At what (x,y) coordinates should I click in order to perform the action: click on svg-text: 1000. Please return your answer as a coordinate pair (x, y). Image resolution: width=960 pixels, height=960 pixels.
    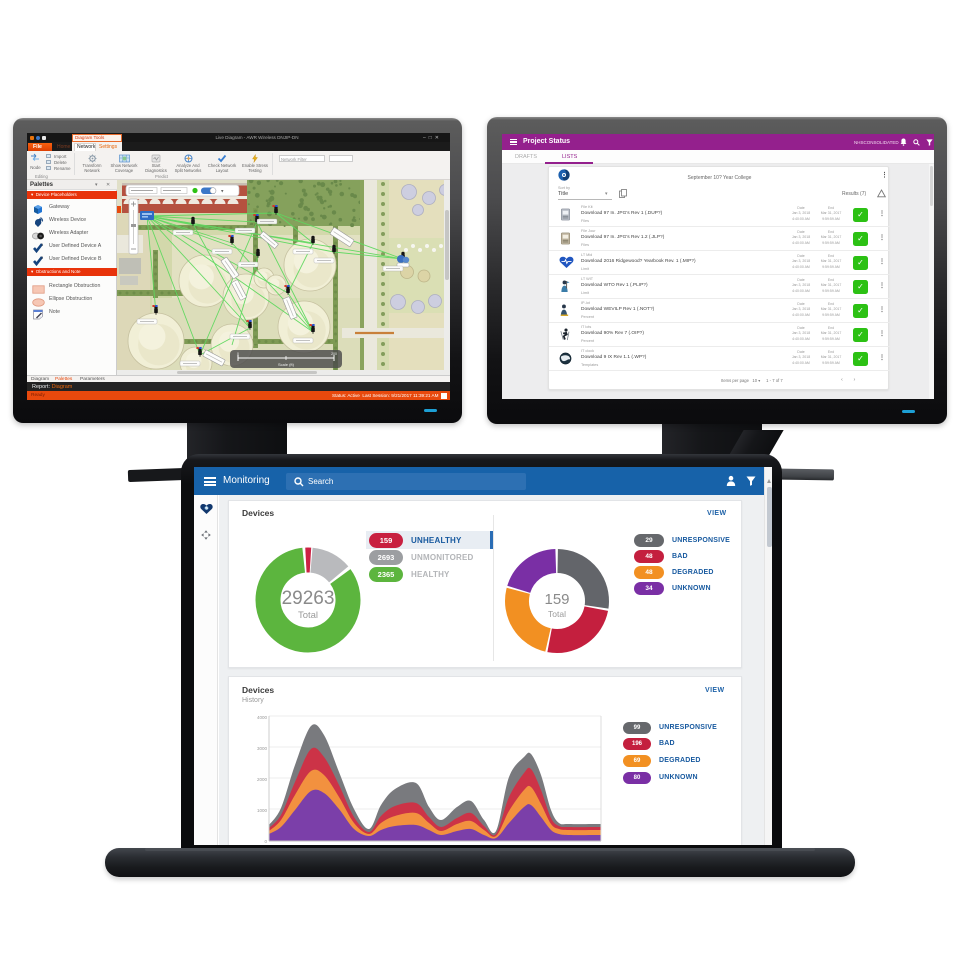
    Looking at the image, I should click on (262, 810).